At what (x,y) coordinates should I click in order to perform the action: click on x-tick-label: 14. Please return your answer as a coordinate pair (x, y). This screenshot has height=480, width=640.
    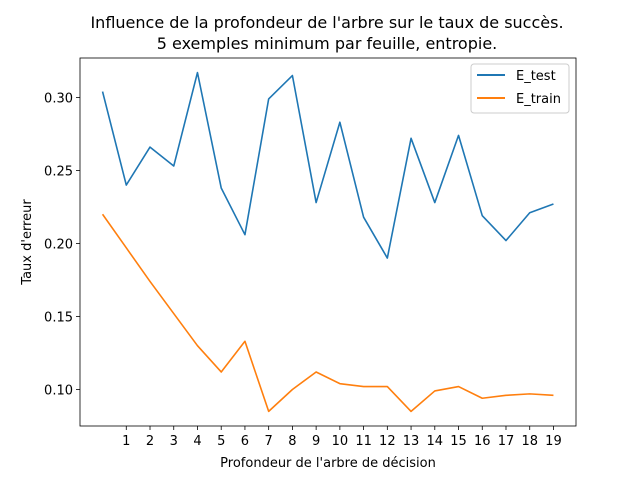
    Looking at the image, I should click on (435, 441).